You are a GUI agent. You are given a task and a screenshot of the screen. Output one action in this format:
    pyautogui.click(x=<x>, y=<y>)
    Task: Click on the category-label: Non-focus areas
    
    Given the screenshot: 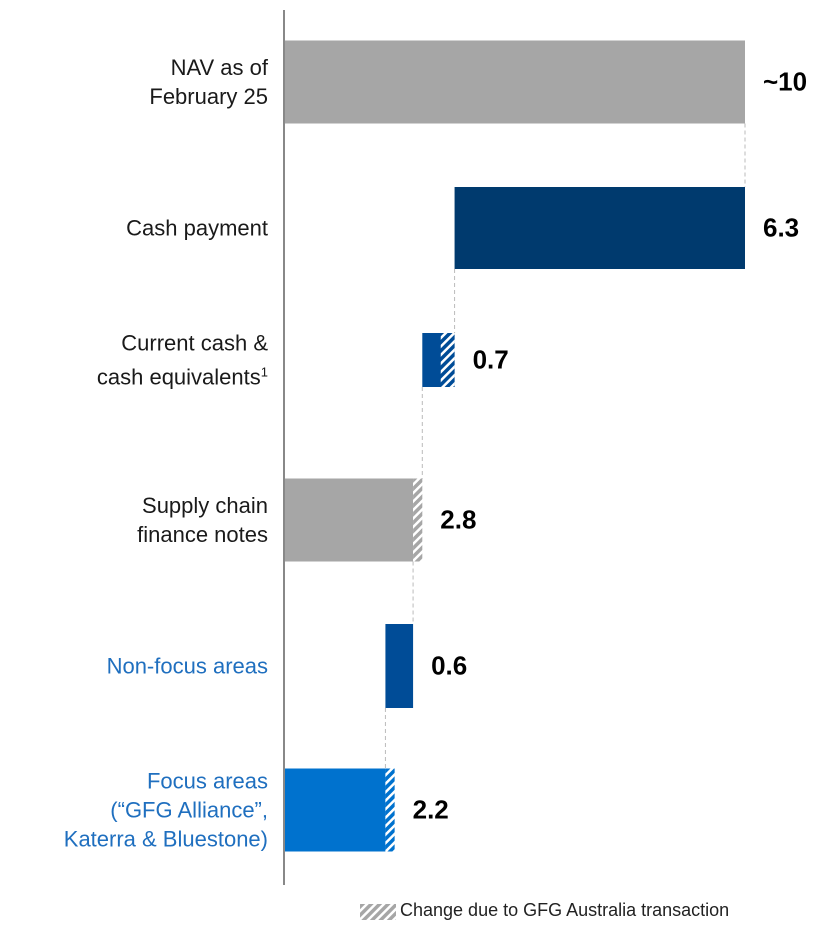 What is the action you would take?
    pyautogui.click(x=187, y=666)
    